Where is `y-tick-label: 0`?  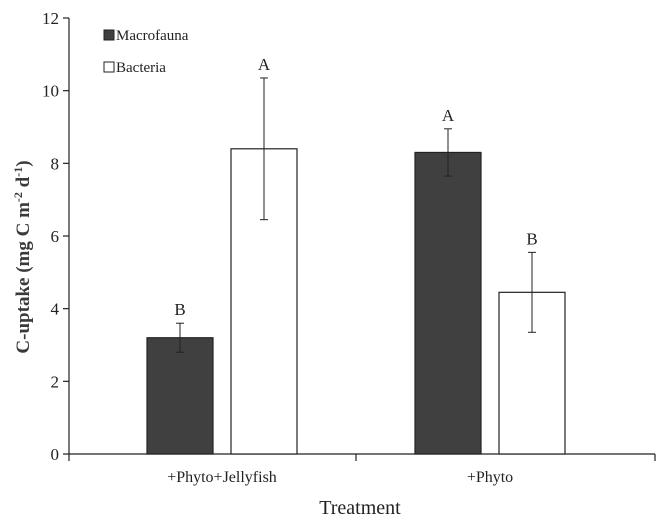 y-tick-label: 0 is located at coordinates (55, 454).